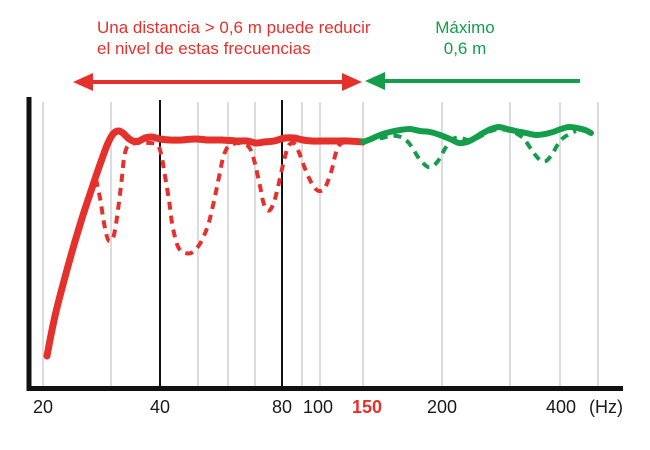 Image resolution: width=650 pixels, height=450 pixels. Describe the element at coordinates (471, 148) in the screenshot. I see `dashed-green-notched-response` at that location.